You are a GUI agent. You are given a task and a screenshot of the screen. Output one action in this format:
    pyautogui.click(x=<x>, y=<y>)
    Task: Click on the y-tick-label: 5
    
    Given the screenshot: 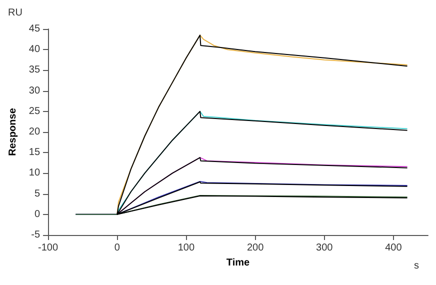 What is the action you would take?
    pyautogui.click(x=37, y=194)
    